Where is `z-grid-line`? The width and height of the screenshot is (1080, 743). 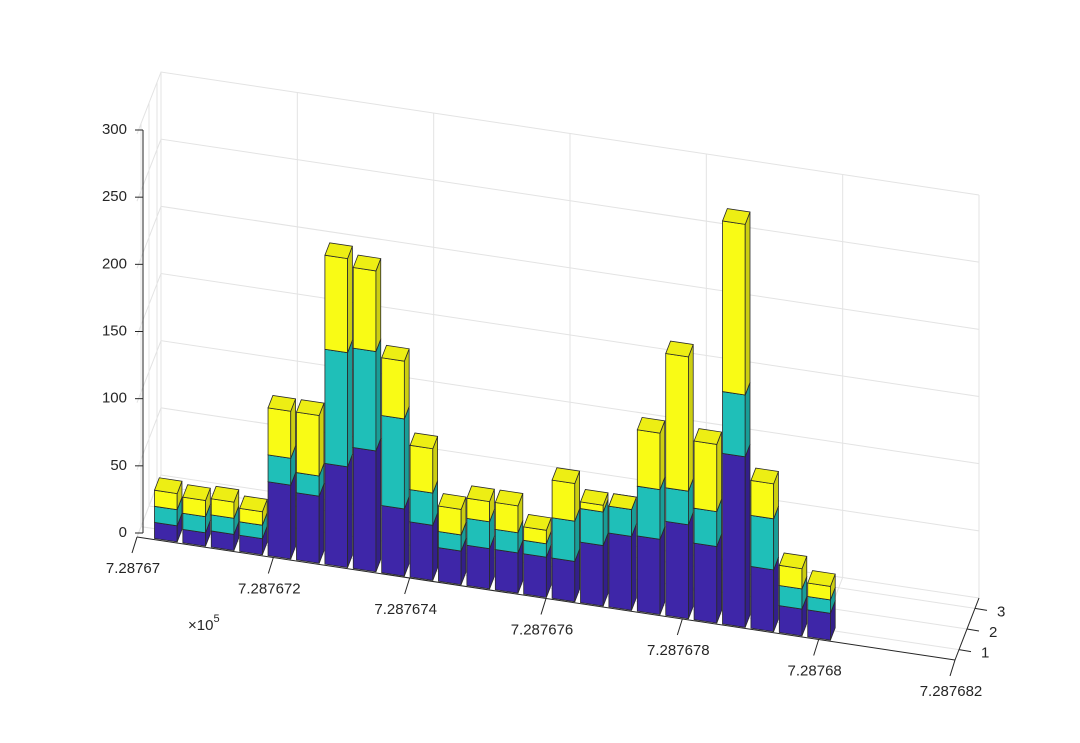 z-grid-line is located at coordinates (558, 133).